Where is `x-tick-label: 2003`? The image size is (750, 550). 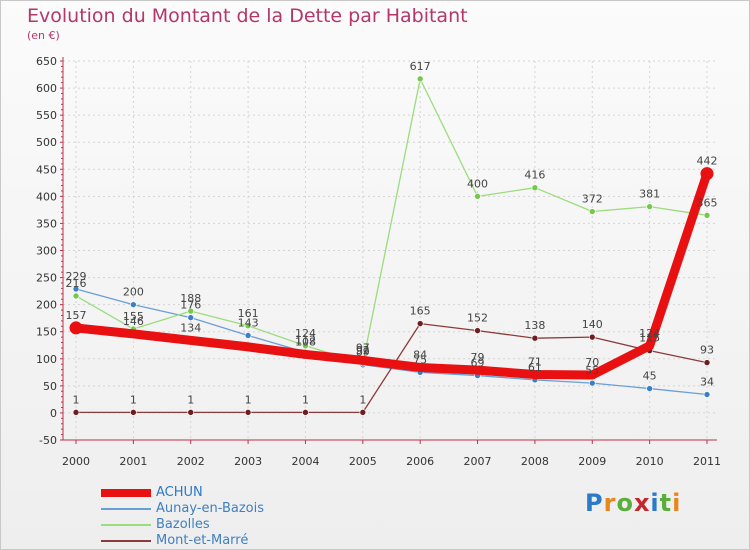
x-tick-label: 2003 is located at coordinates (248, 461).